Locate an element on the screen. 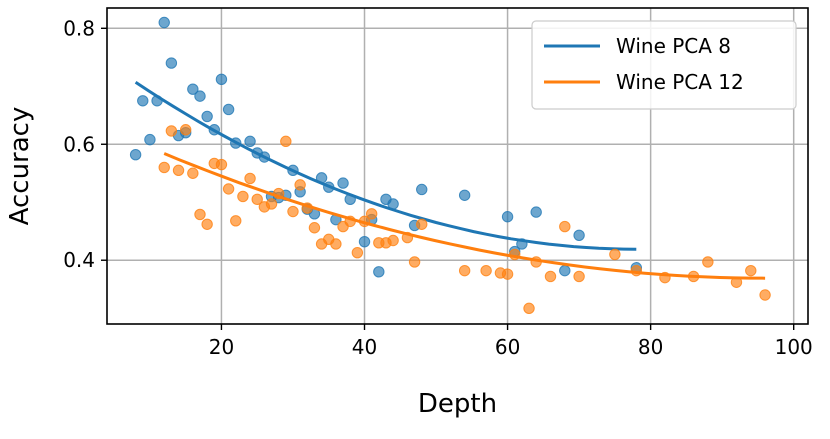  x-tick-label: 40 is located at coordinates (364, 347).